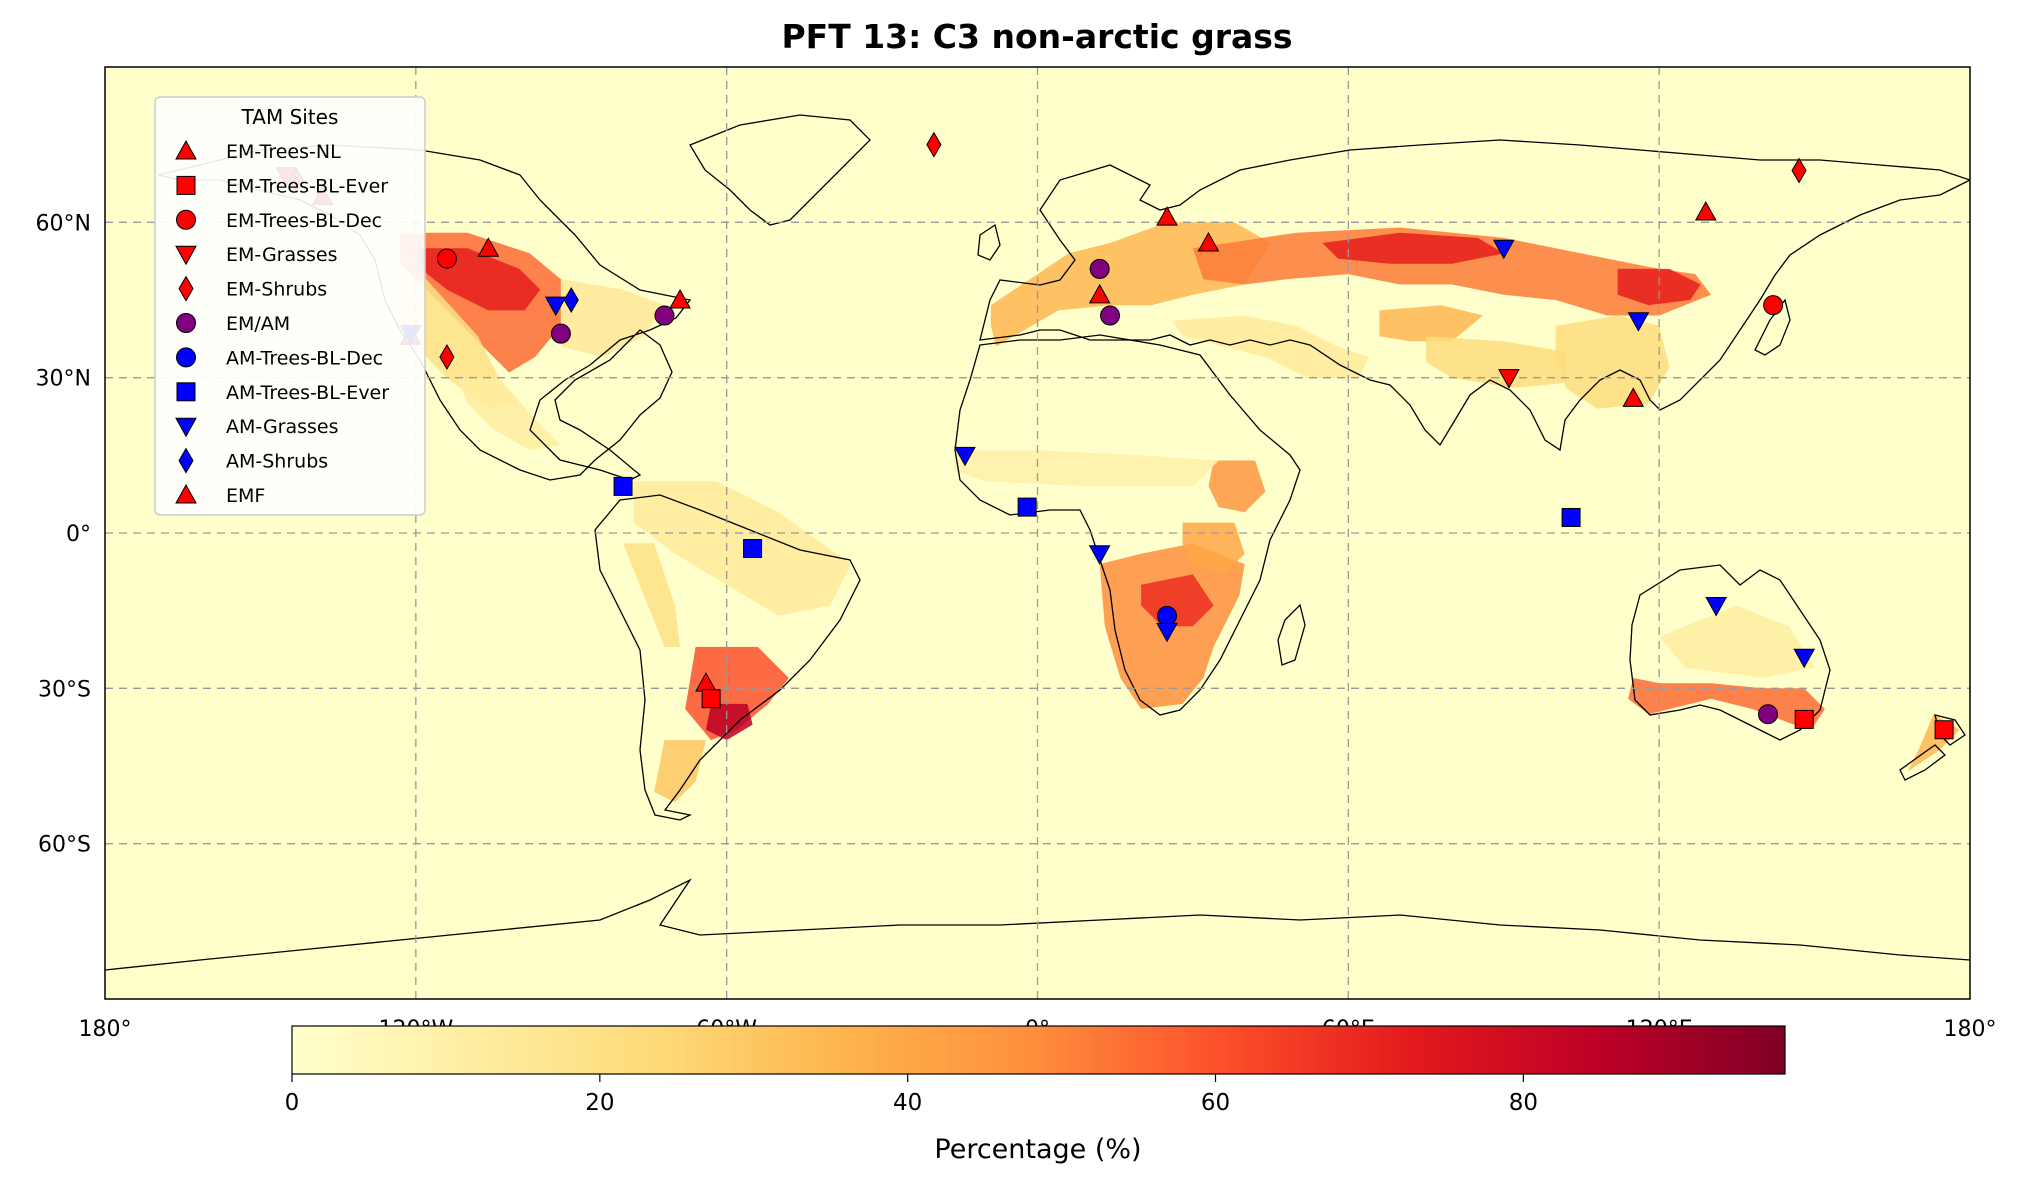  Describe the element at coordinates (1737, 641) in the screenshot. I see `grass-region-australia-interior` at that location.